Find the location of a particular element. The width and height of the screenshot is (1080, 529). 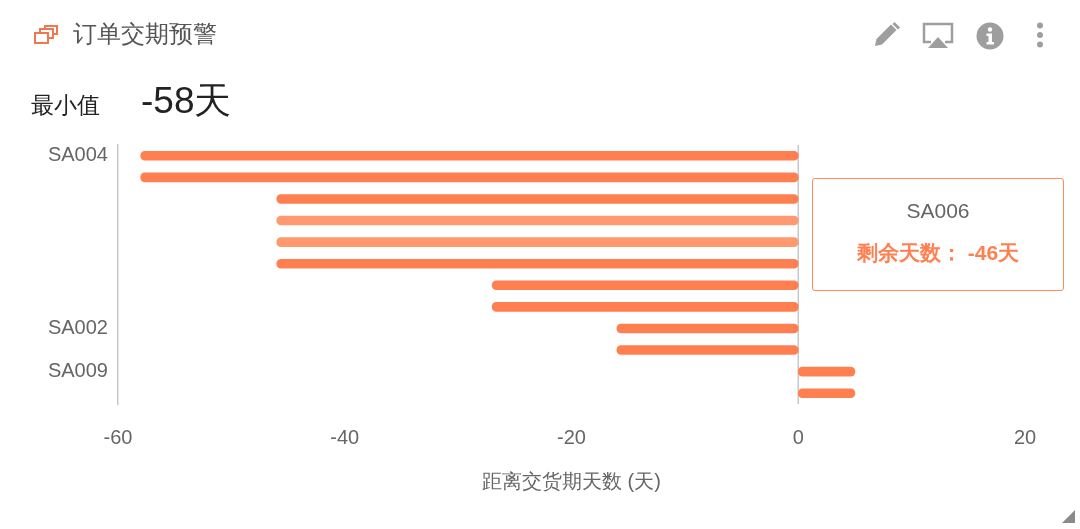

text: 最小值 is located at coordinates (65, 105).